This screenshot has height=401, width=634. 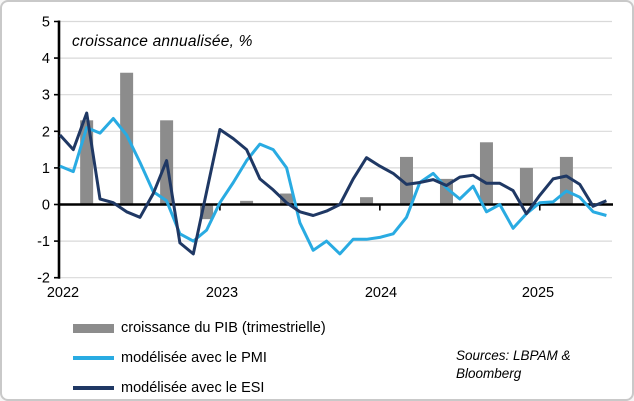 I want to click on x-axis-labels: 2022 2023 2024 2025, so click(x=300, y=293).